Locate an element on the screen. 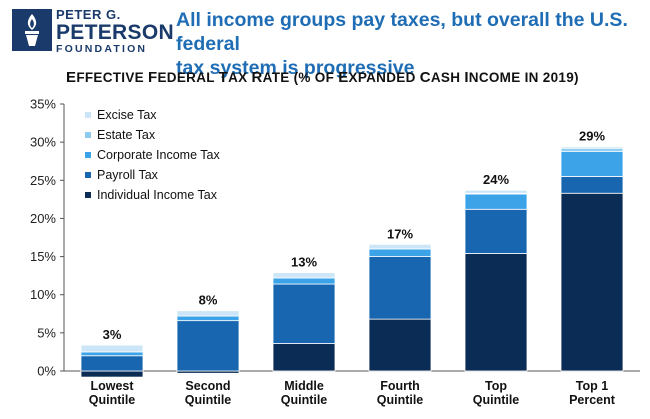  bar-total-label: 8% is located at coordinates (208, 300).